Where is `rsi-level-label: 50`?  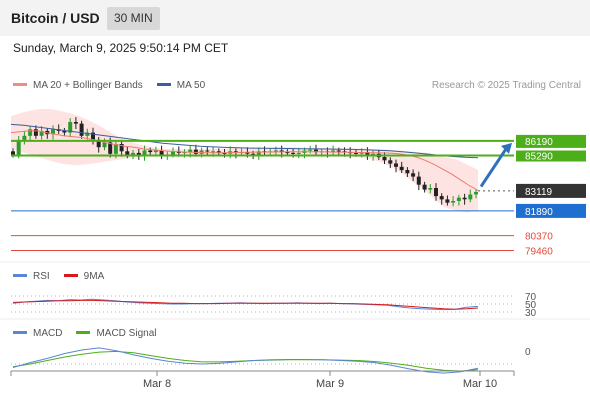
rsi-level-label: 50 is located at coordinates (531, 305).